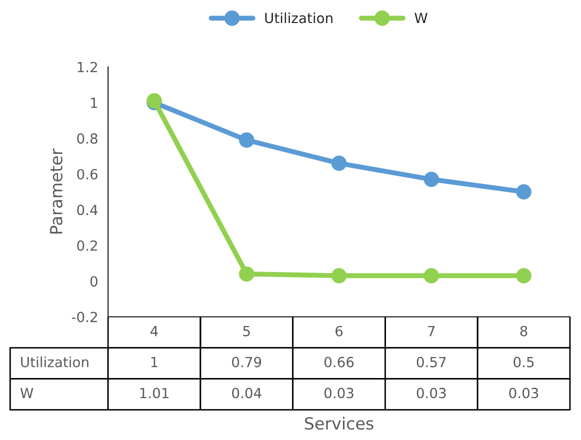 The width and height of the screenshot is (581, 440). What do you see at coordinates (54, 362) in the screenshot?
I see `text: Utilization` at bounding box center [54, 362].